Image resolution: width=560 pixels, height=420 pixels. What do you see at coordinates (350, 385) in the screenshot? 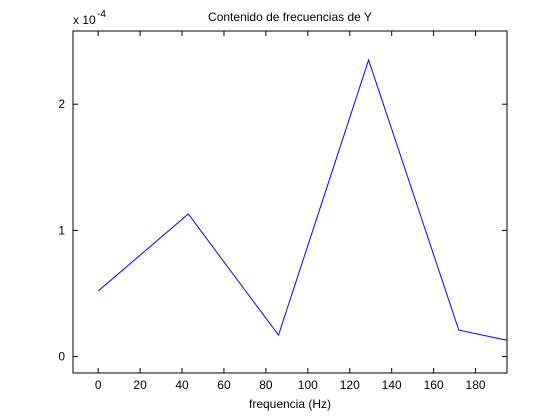
I see `x-tick-label: 120` at bounding box center [350, 385].